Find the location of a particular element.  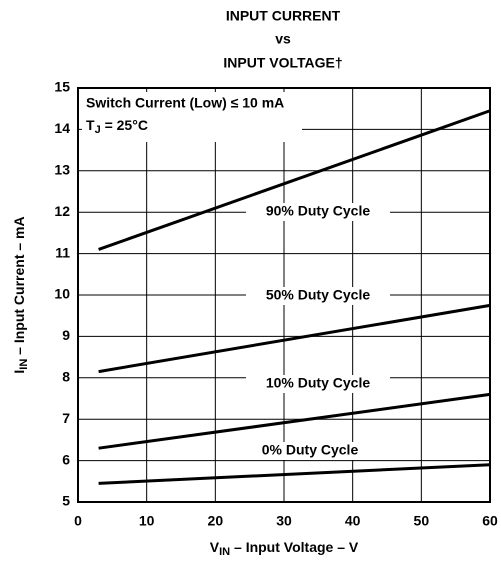

x-axis-label: VIN – Input Voltage – V is located at coordinates (284, 548).